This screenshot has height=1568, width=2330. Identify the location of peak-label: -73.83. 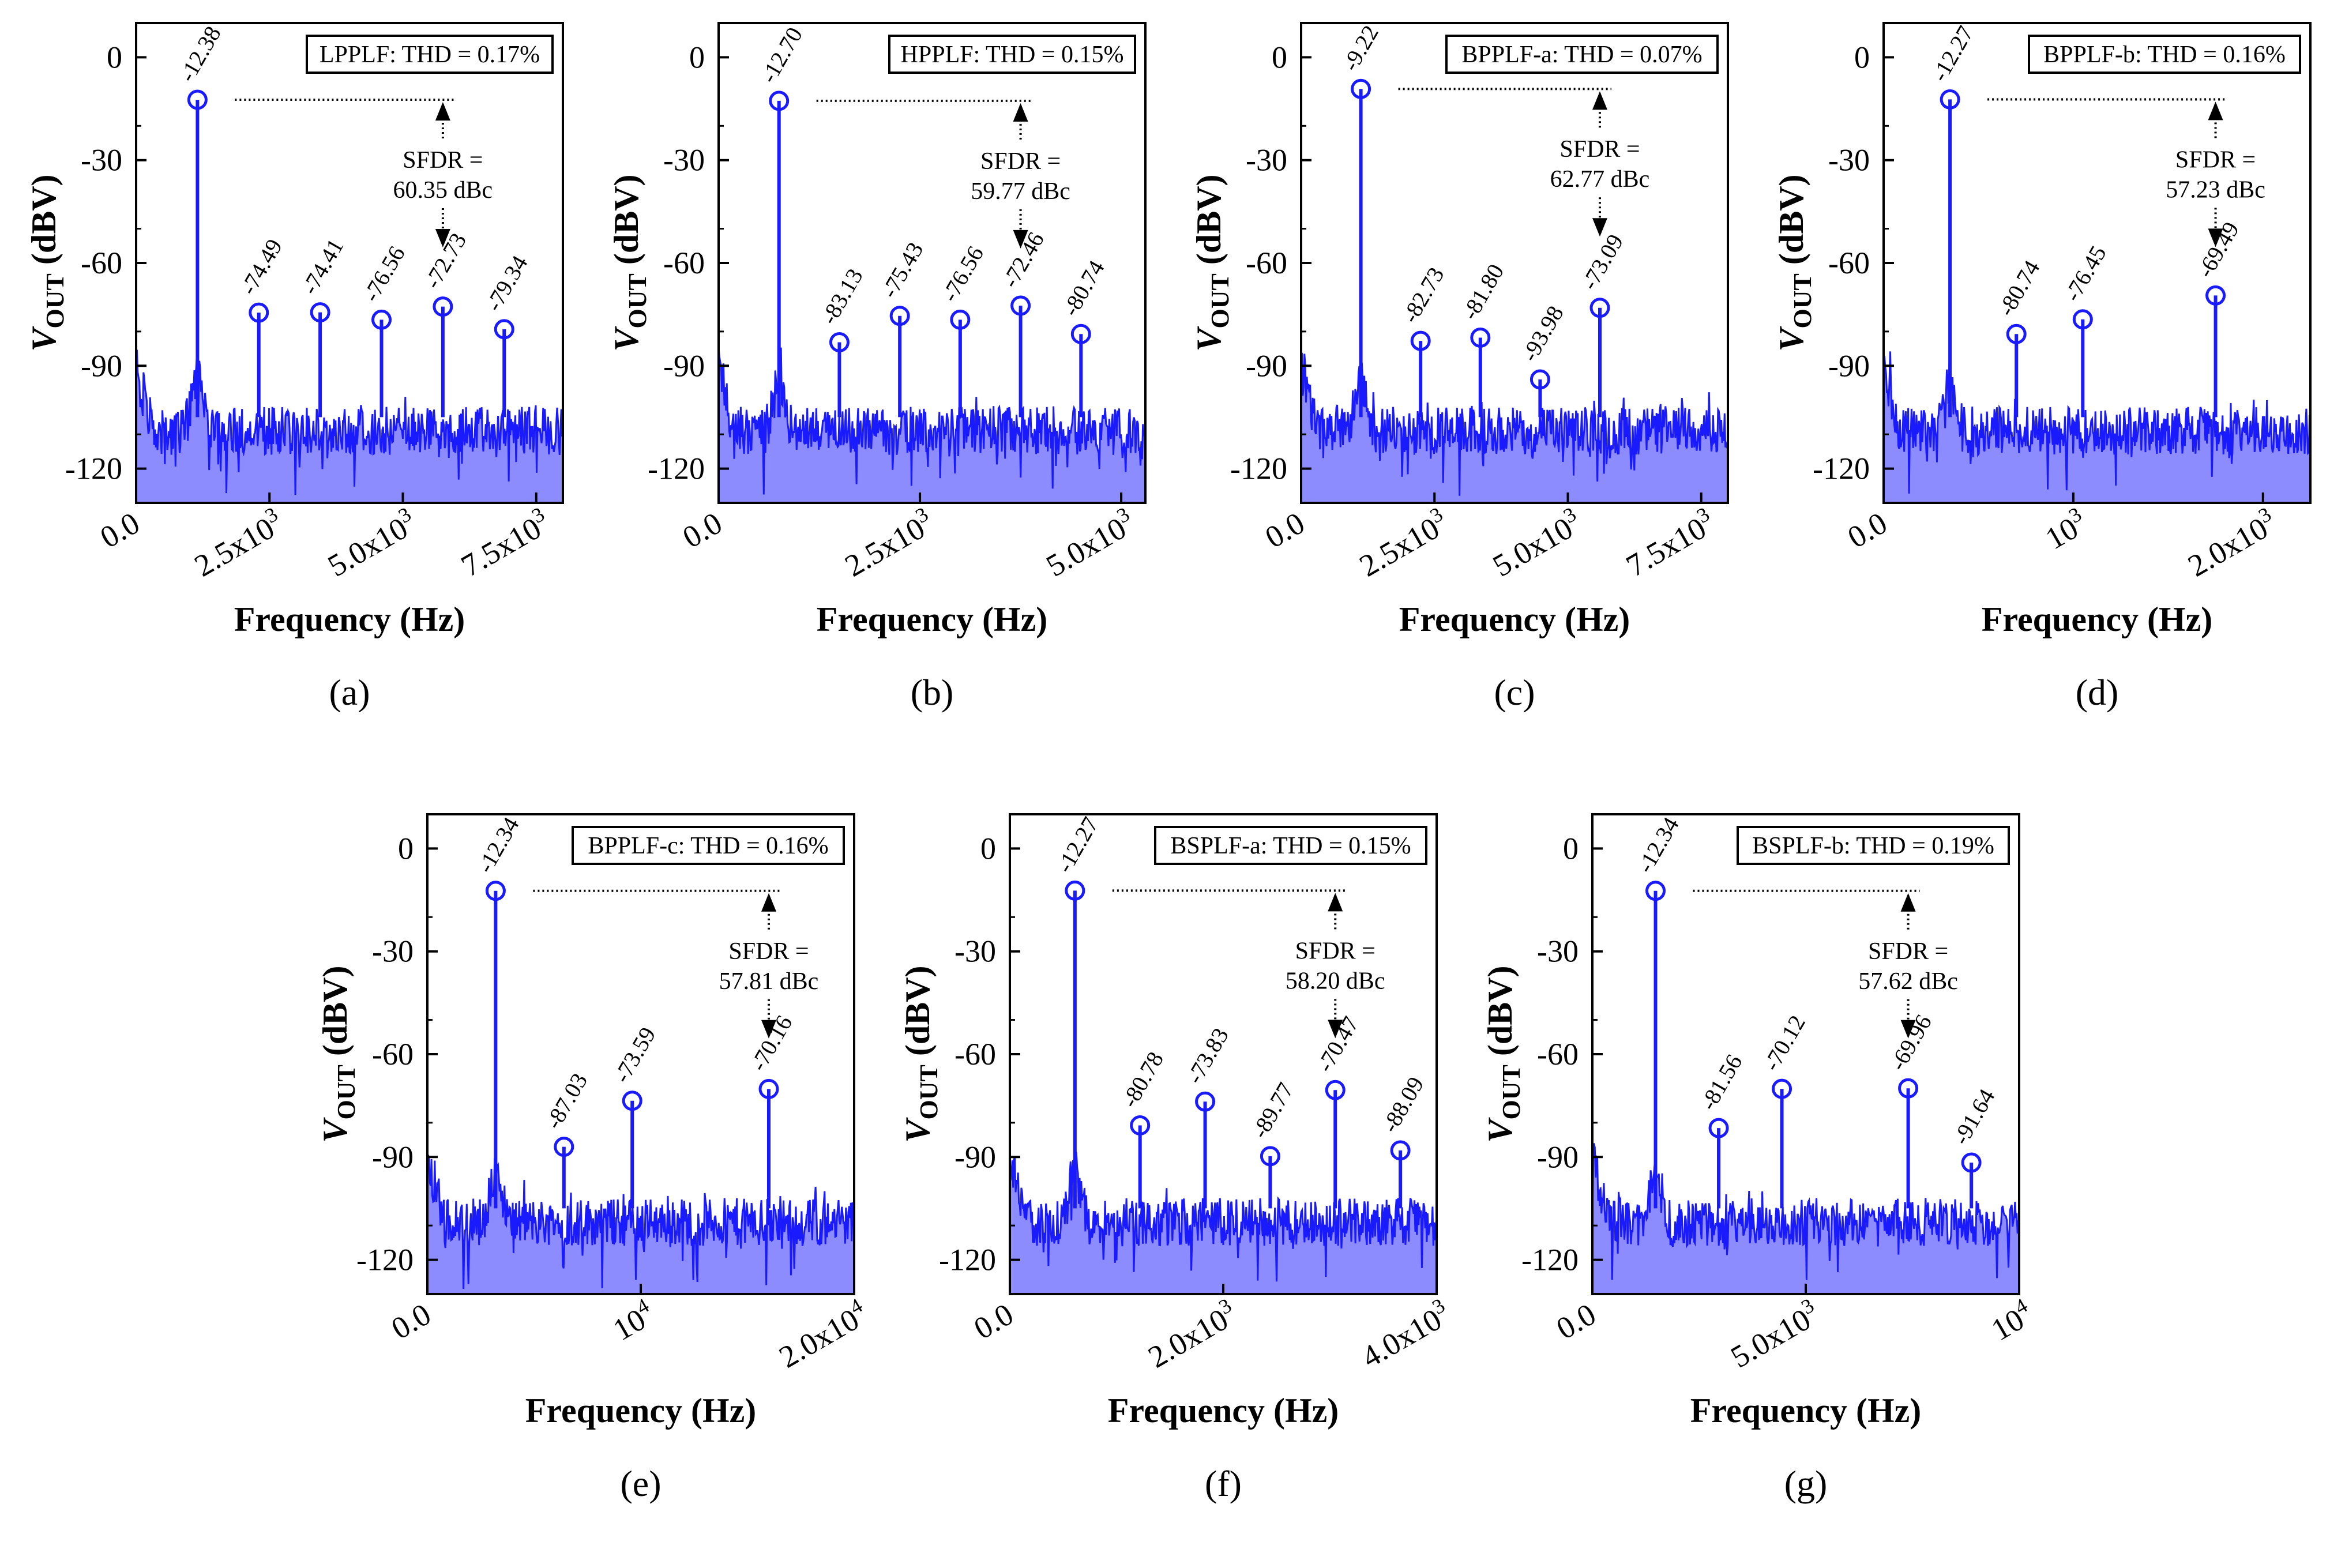
(1207, 1056).